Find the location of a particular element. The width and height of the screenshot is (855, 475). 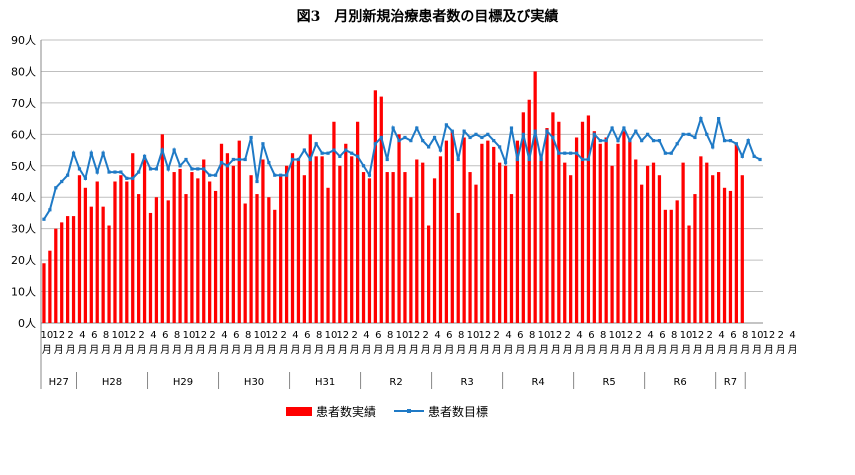

y-tick-label: 20人 is located at coordinates (23, 260).